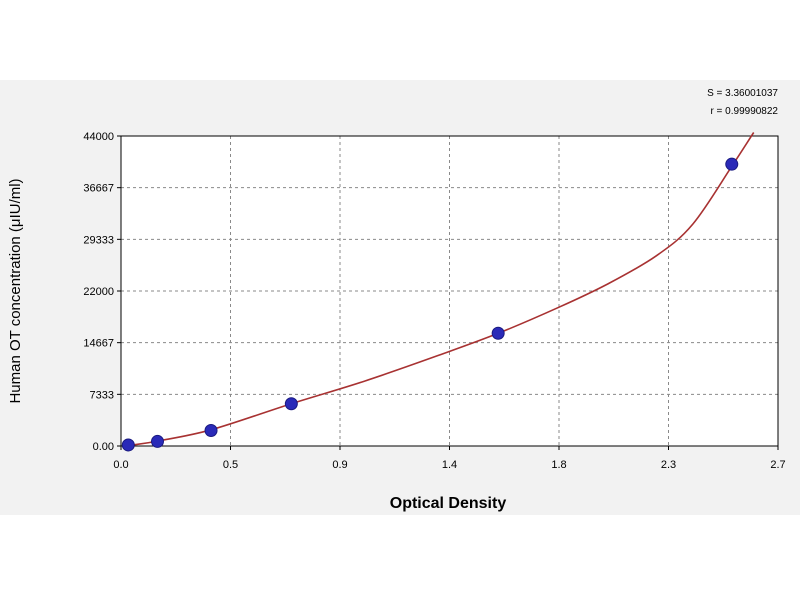 The width and height of the screenshot is (800, 605). What do you see at coordinates (449, 465) in the screenshot?
I see `x-tick-label: 1.4` at bounding box center [449, 465].